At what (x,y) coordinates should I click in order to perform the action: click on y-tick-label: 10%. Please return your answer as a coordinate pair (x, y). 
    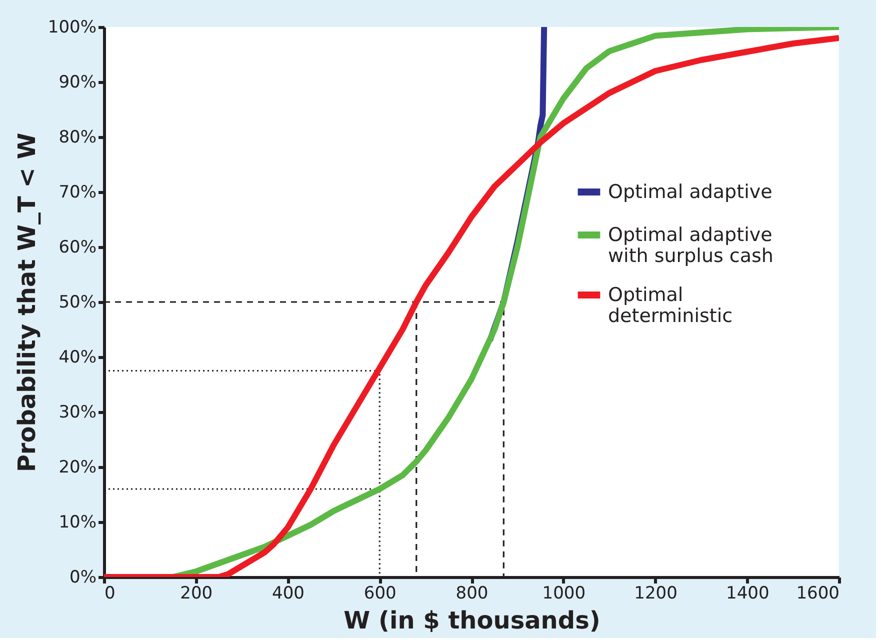
    Looking at the image, I should click on (77, 522).